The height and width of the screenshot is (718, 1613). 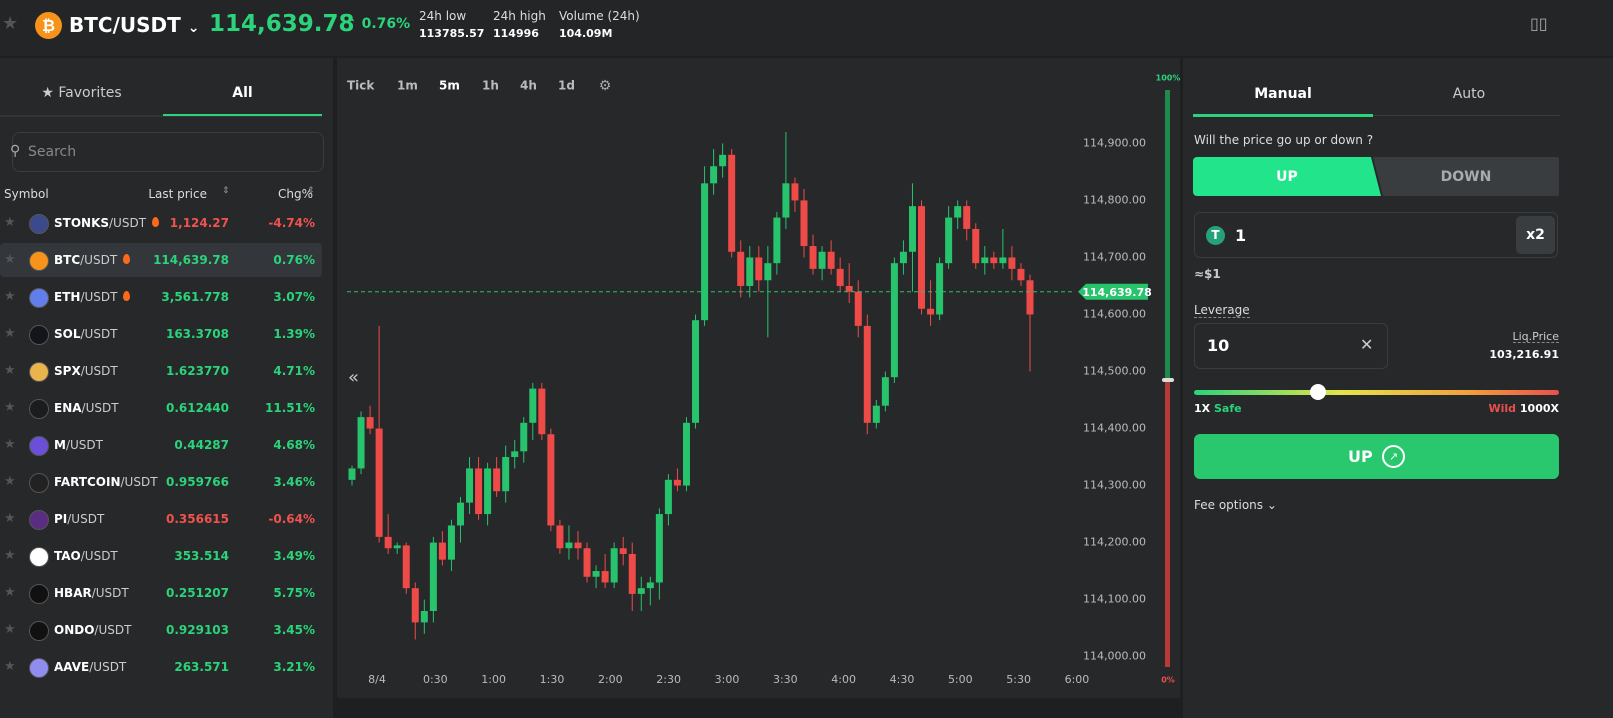 What do you see at coordinates (78, 445) in the screenshot?
I see `symbol: M/USDT` at bounding box center [78, 445].